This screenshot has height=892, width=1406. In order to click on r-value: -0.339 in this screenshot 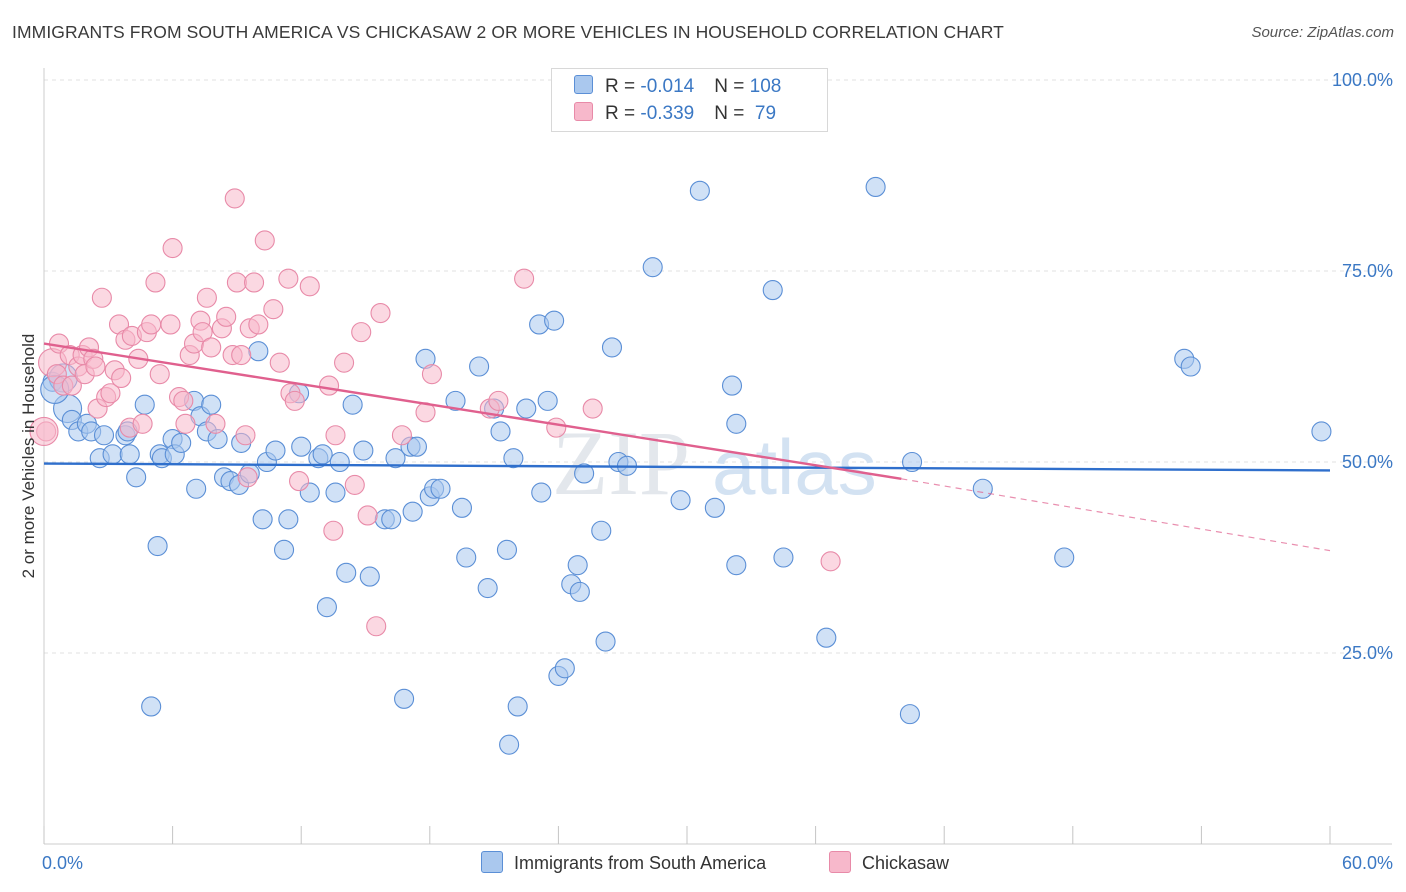, I will do `click(667, 113)`.